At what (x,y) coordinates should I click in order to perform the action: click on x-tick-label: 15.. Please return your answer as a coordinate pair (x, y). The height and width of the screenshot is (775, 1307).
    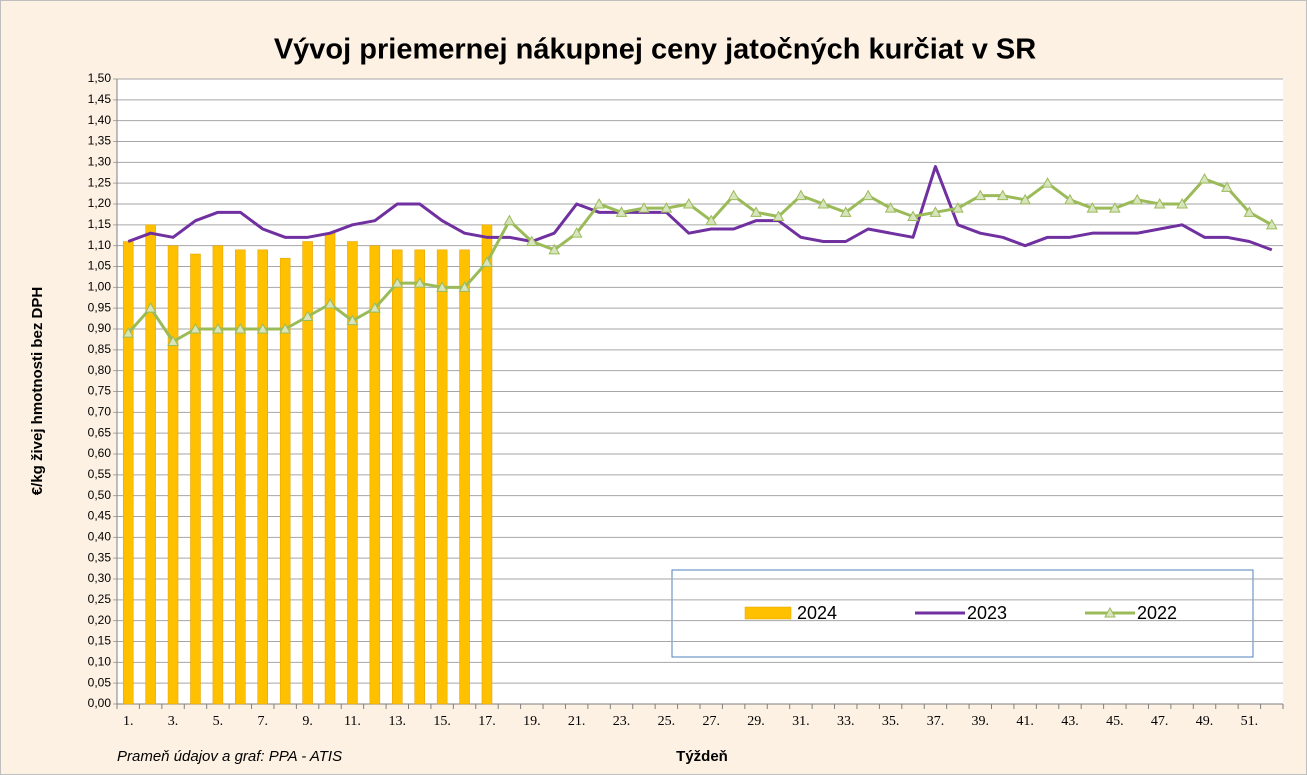
    Looking at the image, I should click on (442, 721).